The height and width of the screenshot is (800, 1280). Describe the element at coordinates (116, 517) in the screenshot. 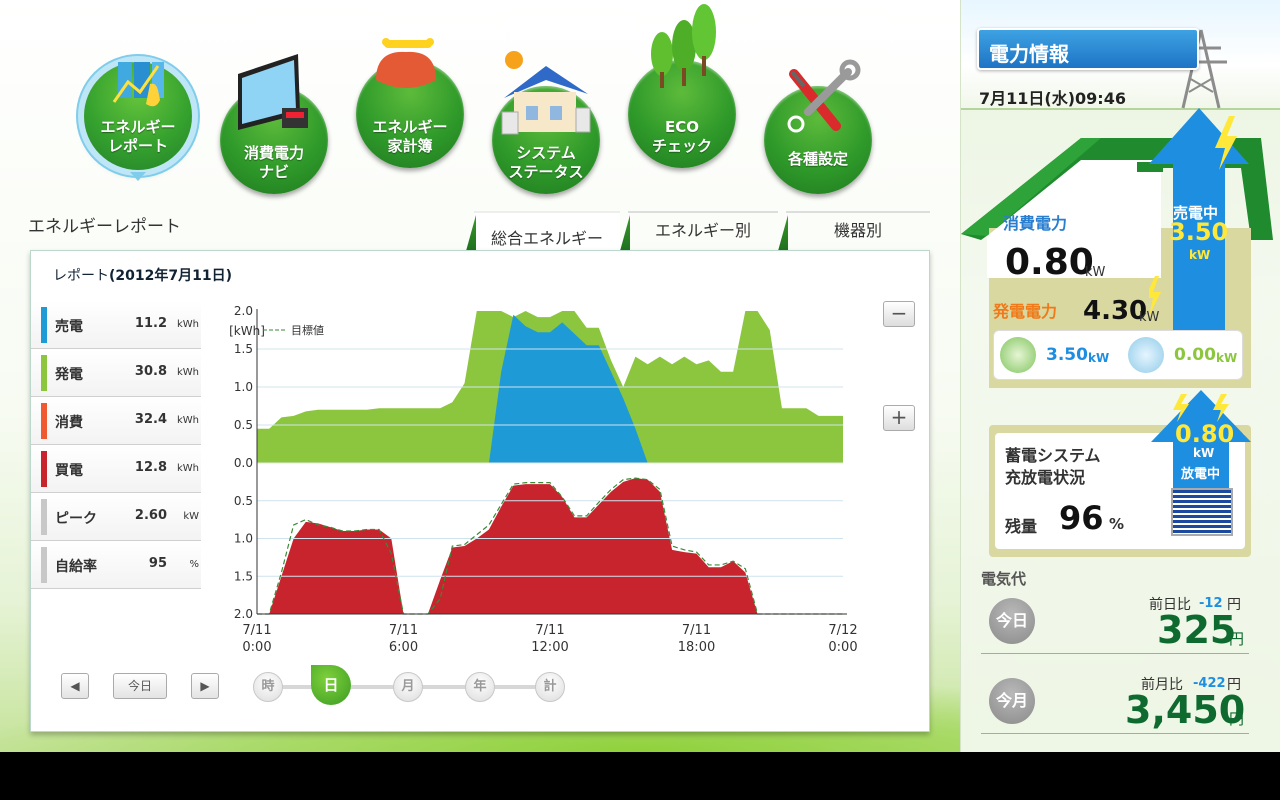

I see `summary-row: ピーク 2.60 kW` at that location.